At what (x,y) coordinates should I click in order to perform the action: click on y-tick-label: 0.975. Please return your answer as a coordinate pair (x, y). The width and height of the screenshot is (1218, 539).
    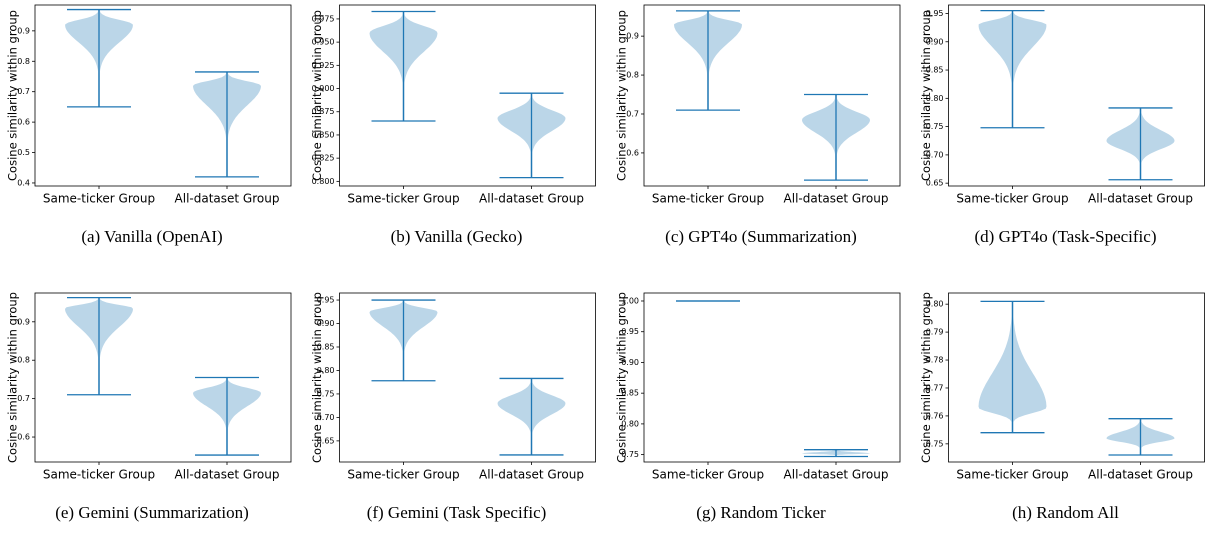
    Looking at the image, I should click on (323, 18).